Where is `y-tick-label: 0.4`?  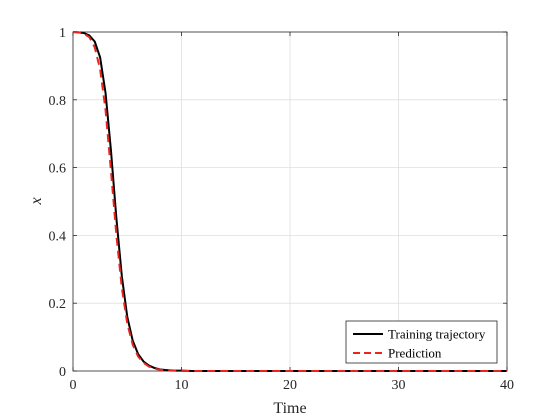 y-tick-label: 0.4 is located at coordinates (58, 236).